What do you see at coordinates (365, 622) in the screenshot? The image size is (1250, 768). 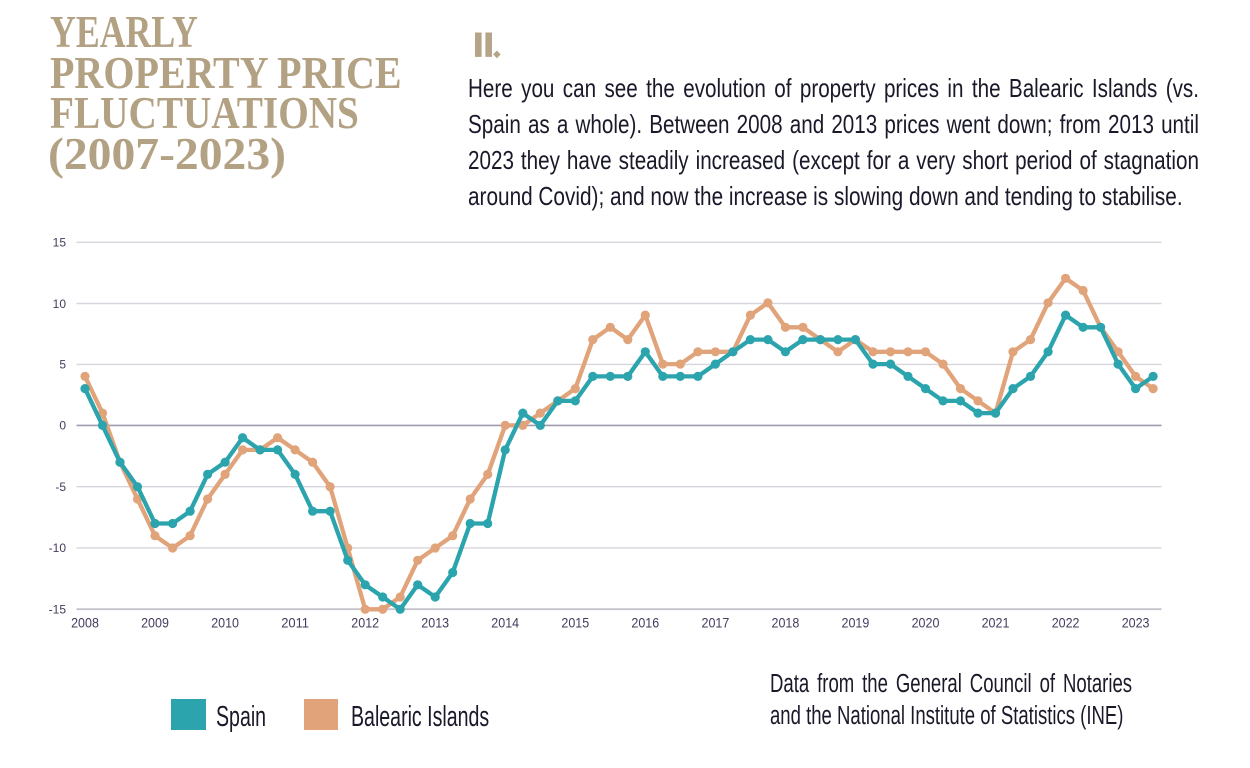 I see `svg-text: 2012` at bounding box center [365, 622].